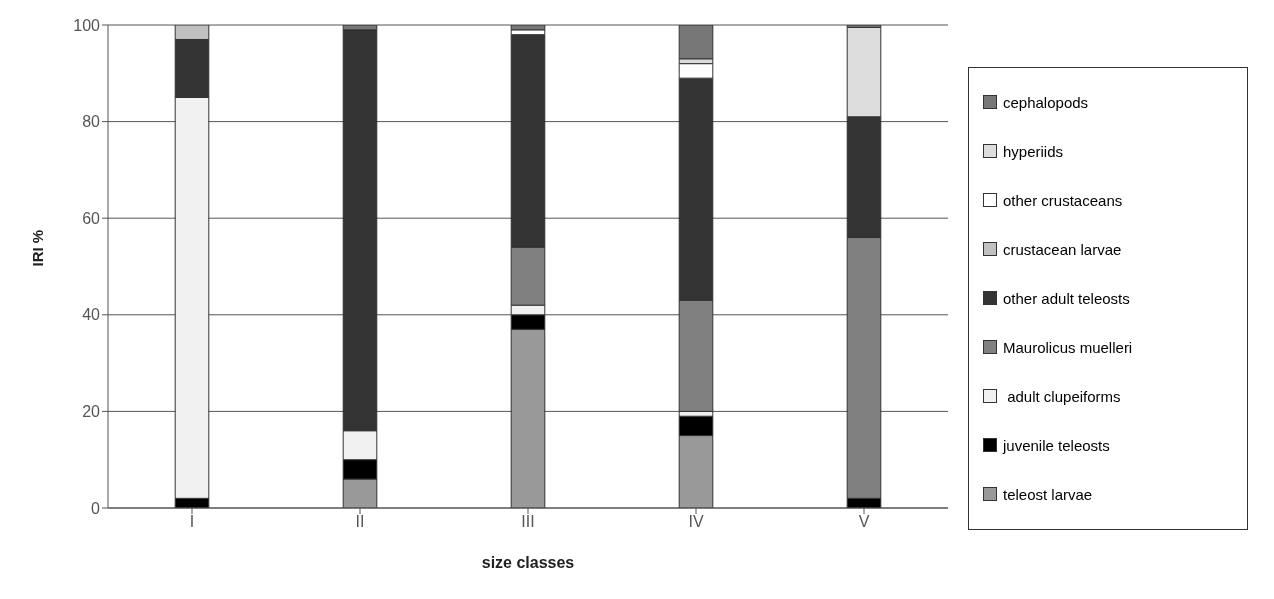 The image size is (1274, 599). What do you see at coordinates (1046, 102) in the screenshot?
I see `legend-label: cephalopods` at bounding box center [1046, 102].